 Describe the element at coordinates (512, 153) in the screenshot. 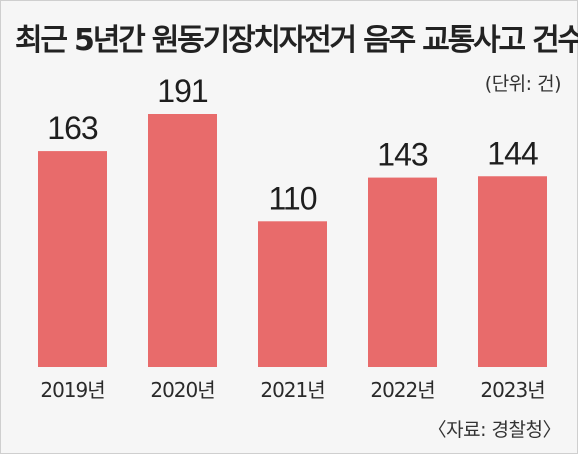

I see `bar-value-label: 144` at that location.